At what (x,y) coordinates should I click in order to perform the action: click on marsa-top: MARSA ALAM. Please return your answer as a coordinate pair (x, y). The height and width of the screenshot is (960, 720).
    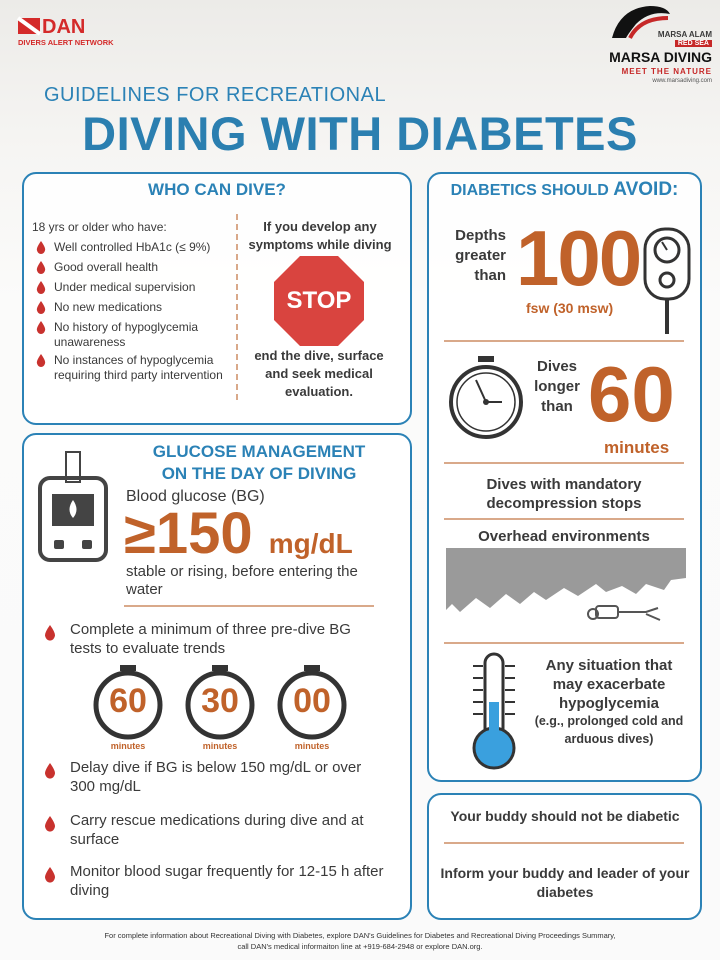
    Looking at the image, I should click on (684, 34).